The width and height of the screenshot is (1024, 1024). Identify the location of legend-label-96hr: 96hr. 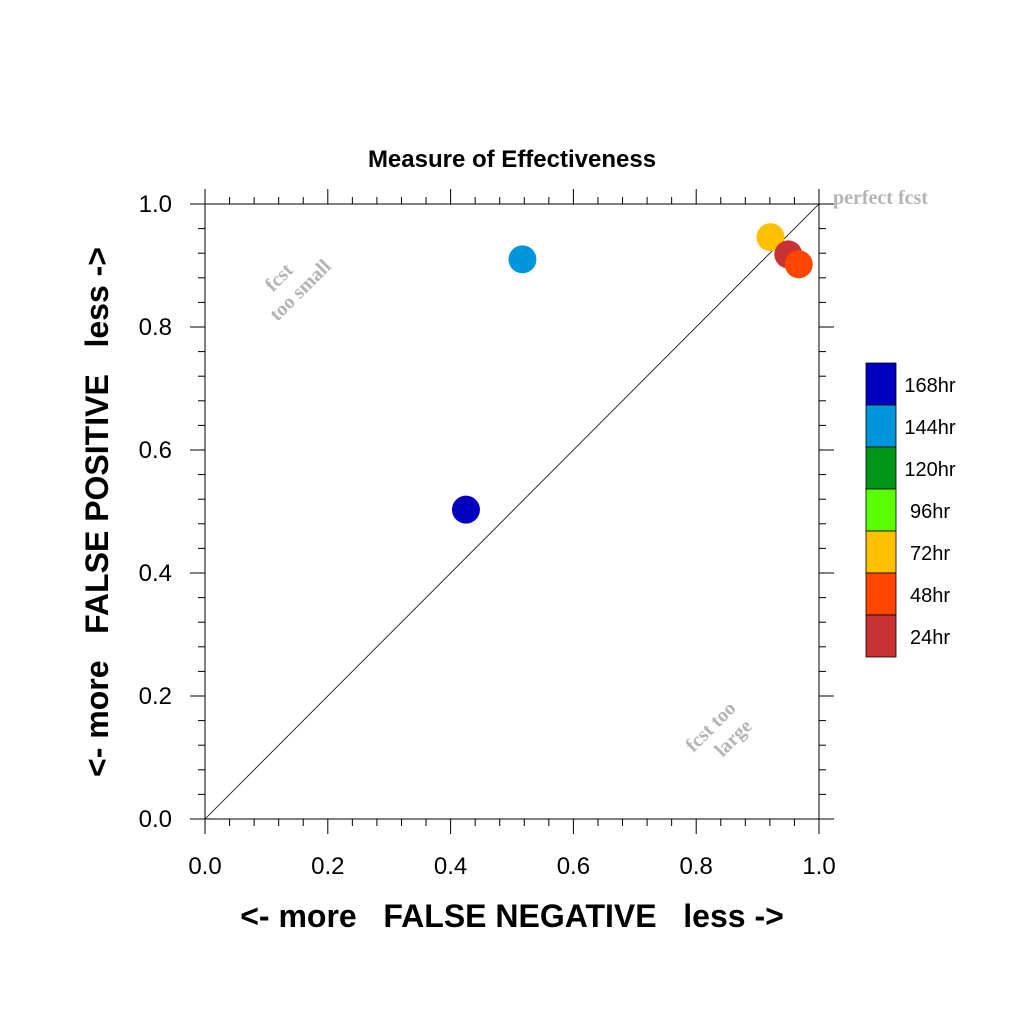
(930, 512).